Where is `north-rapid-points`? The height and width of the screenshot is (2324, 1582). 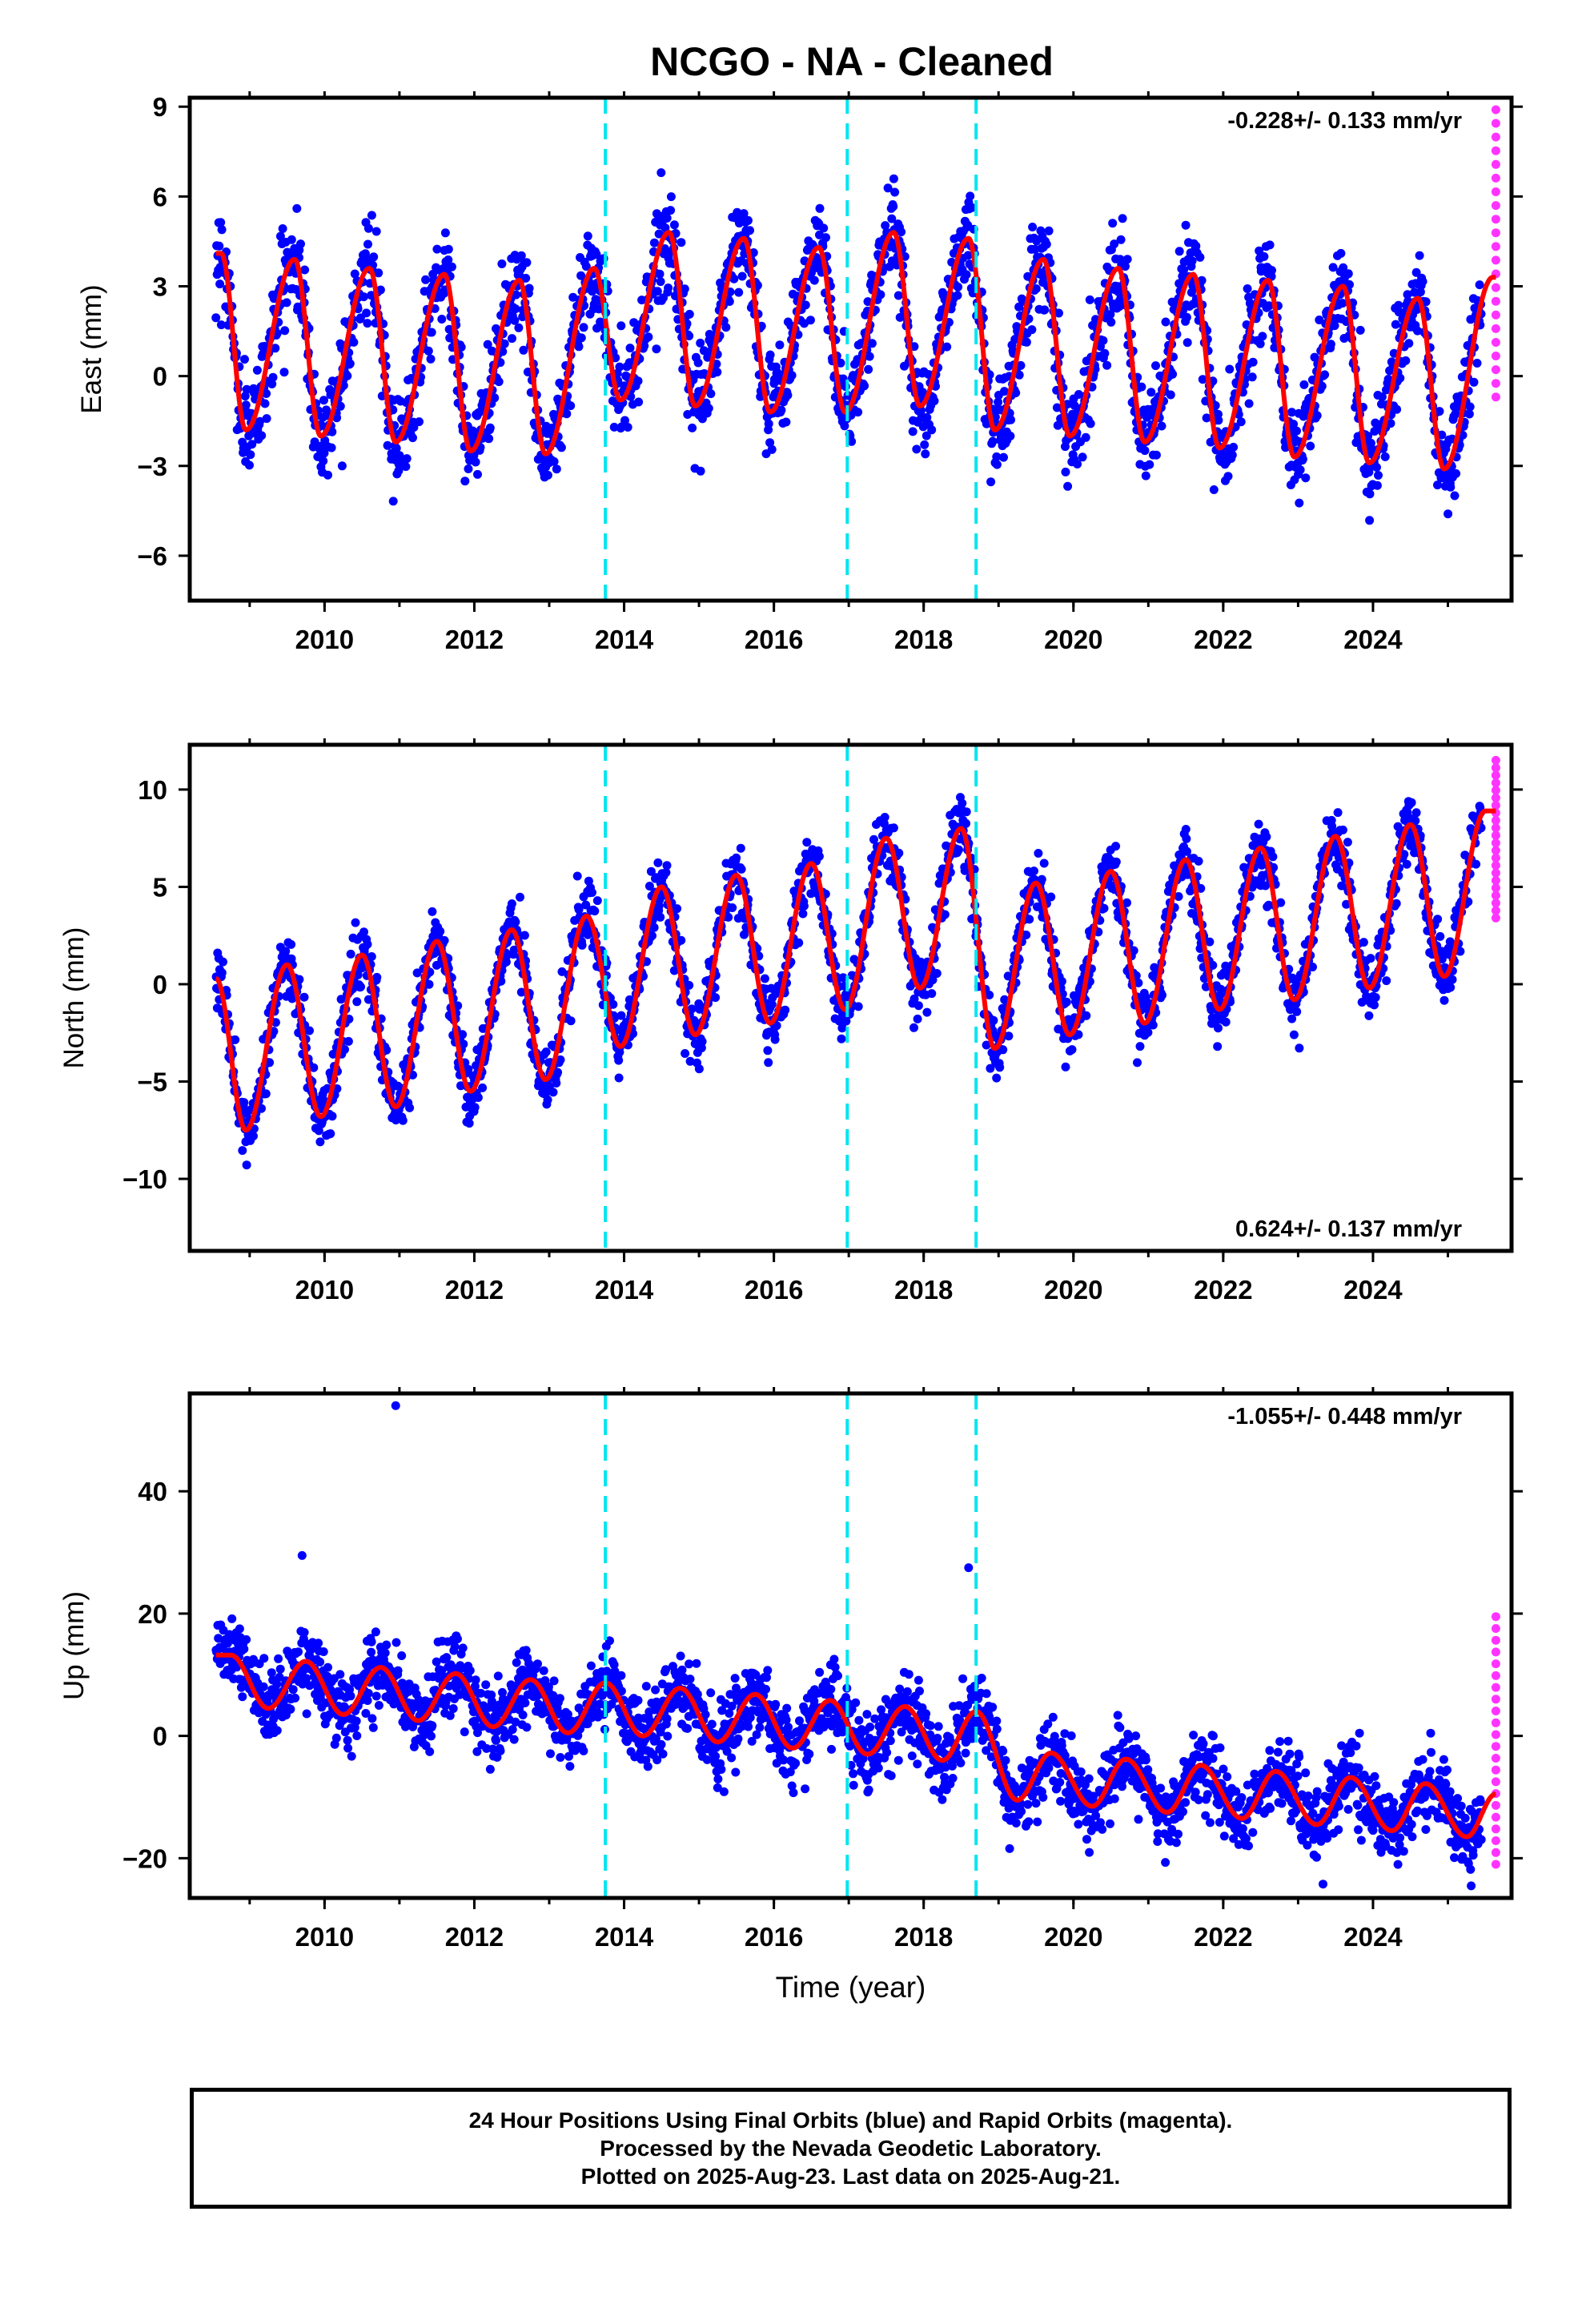 north-rapid-points is located at coordinates (1495, 839).